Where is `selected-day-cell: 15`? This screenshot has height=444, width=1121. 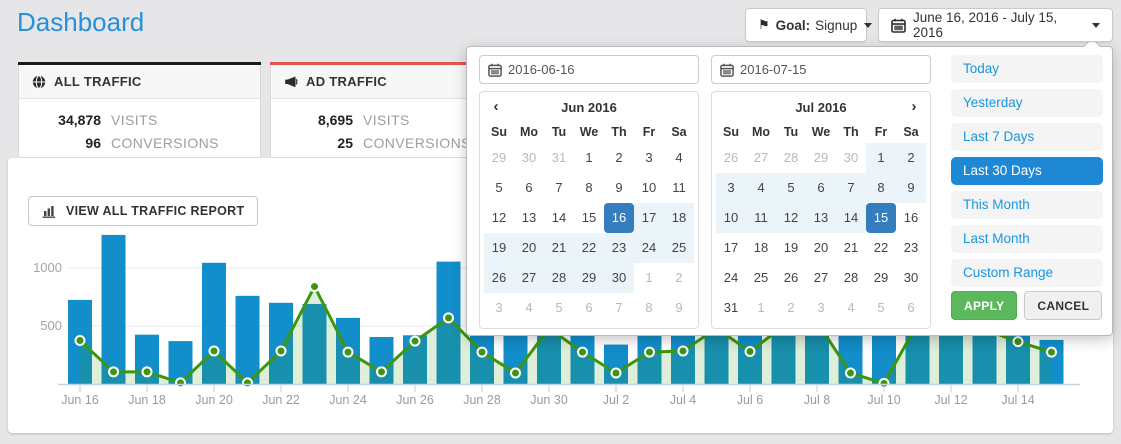 selected-day-cell: 15 is located at coordinates (881, 218).